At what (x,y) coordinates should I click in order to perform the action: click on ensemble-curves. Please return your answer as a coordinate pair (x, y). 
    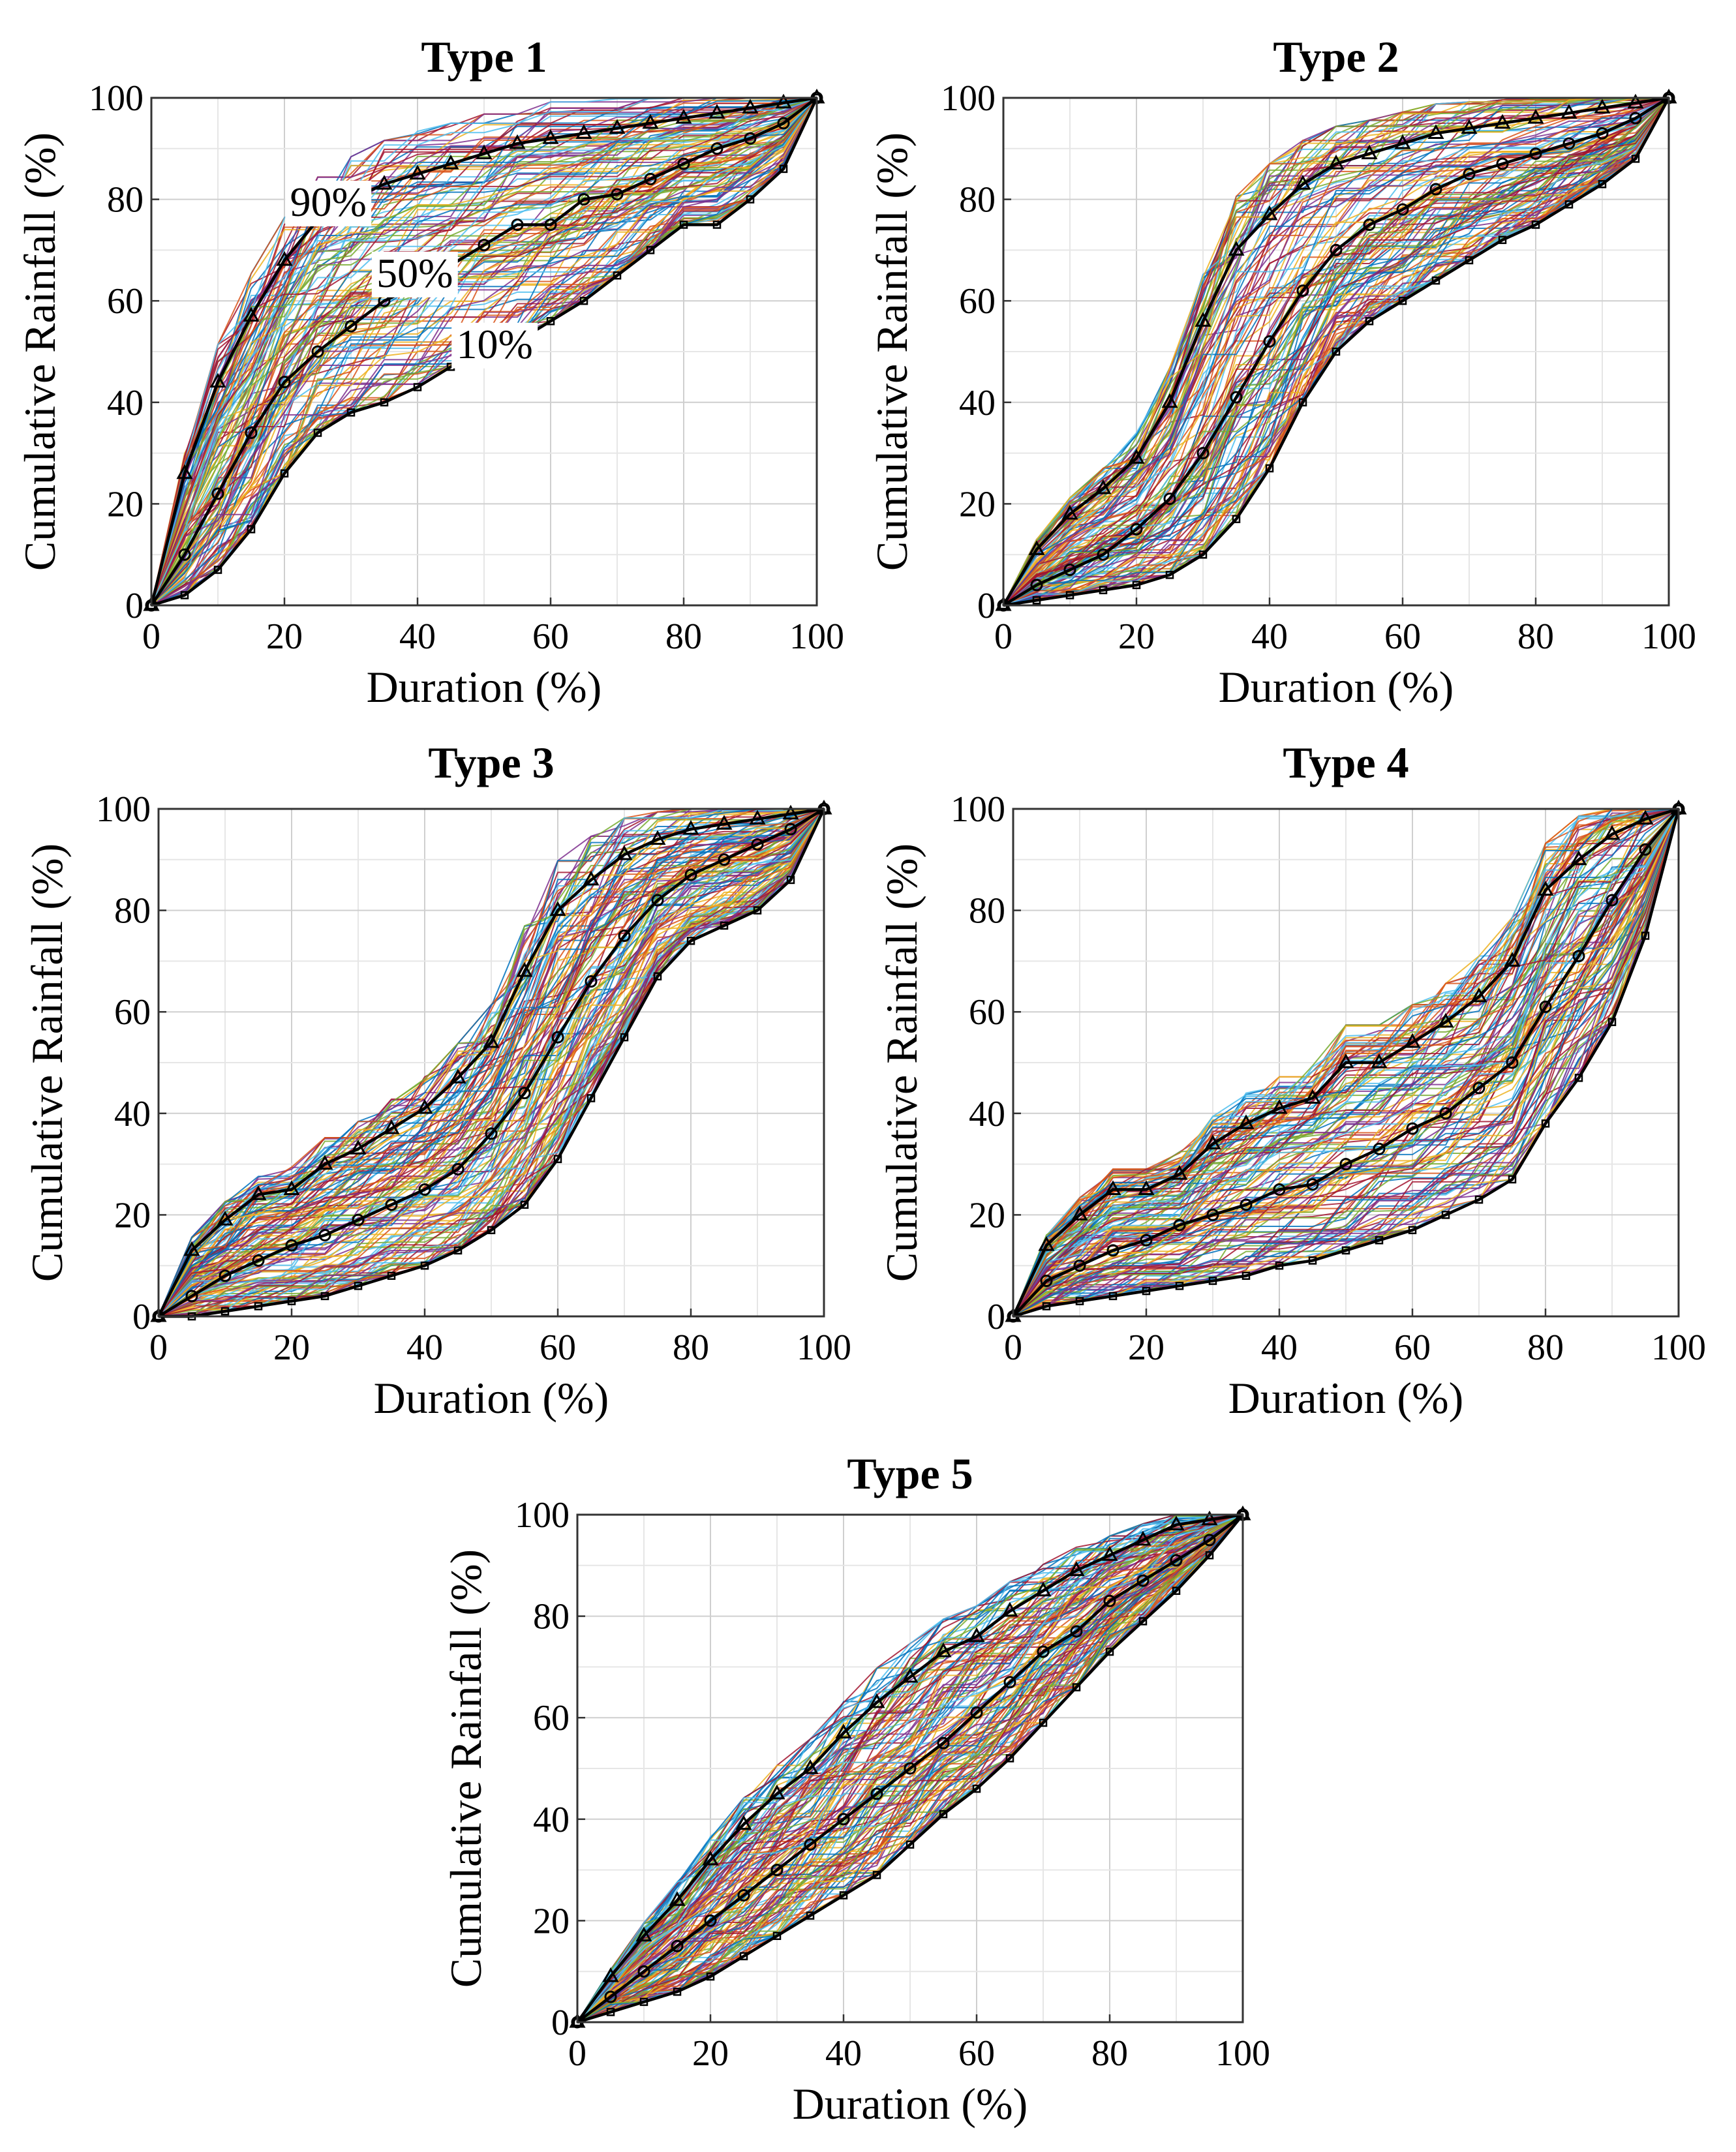
    Looking at the image, I should click on (1346, 1062).